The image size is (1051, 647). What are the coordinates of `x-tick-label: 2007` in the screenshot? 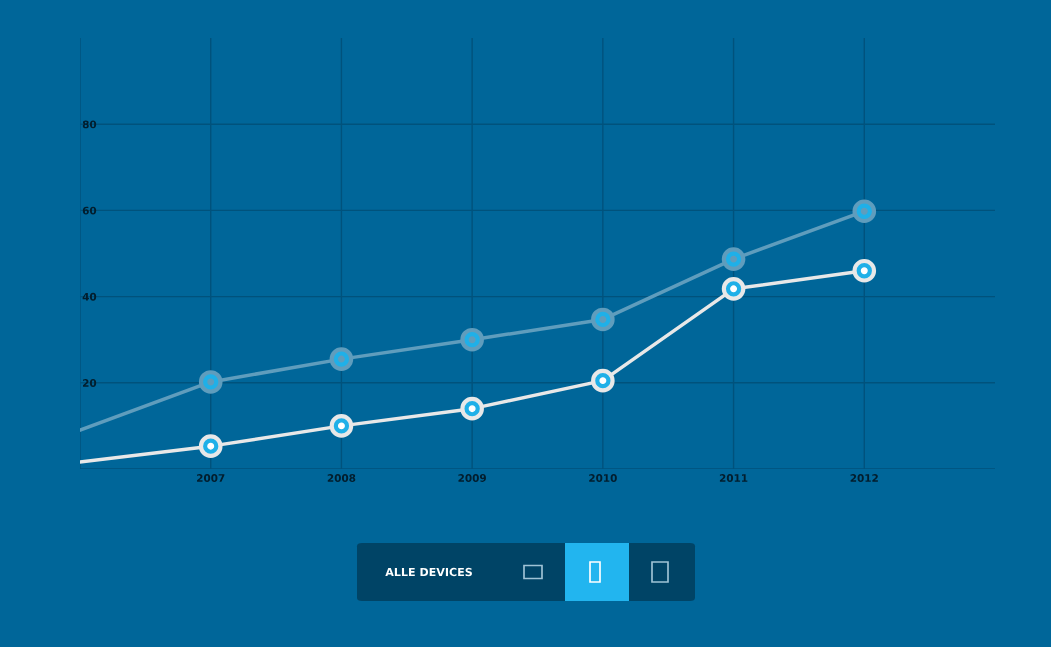 It's located at (211, 478).